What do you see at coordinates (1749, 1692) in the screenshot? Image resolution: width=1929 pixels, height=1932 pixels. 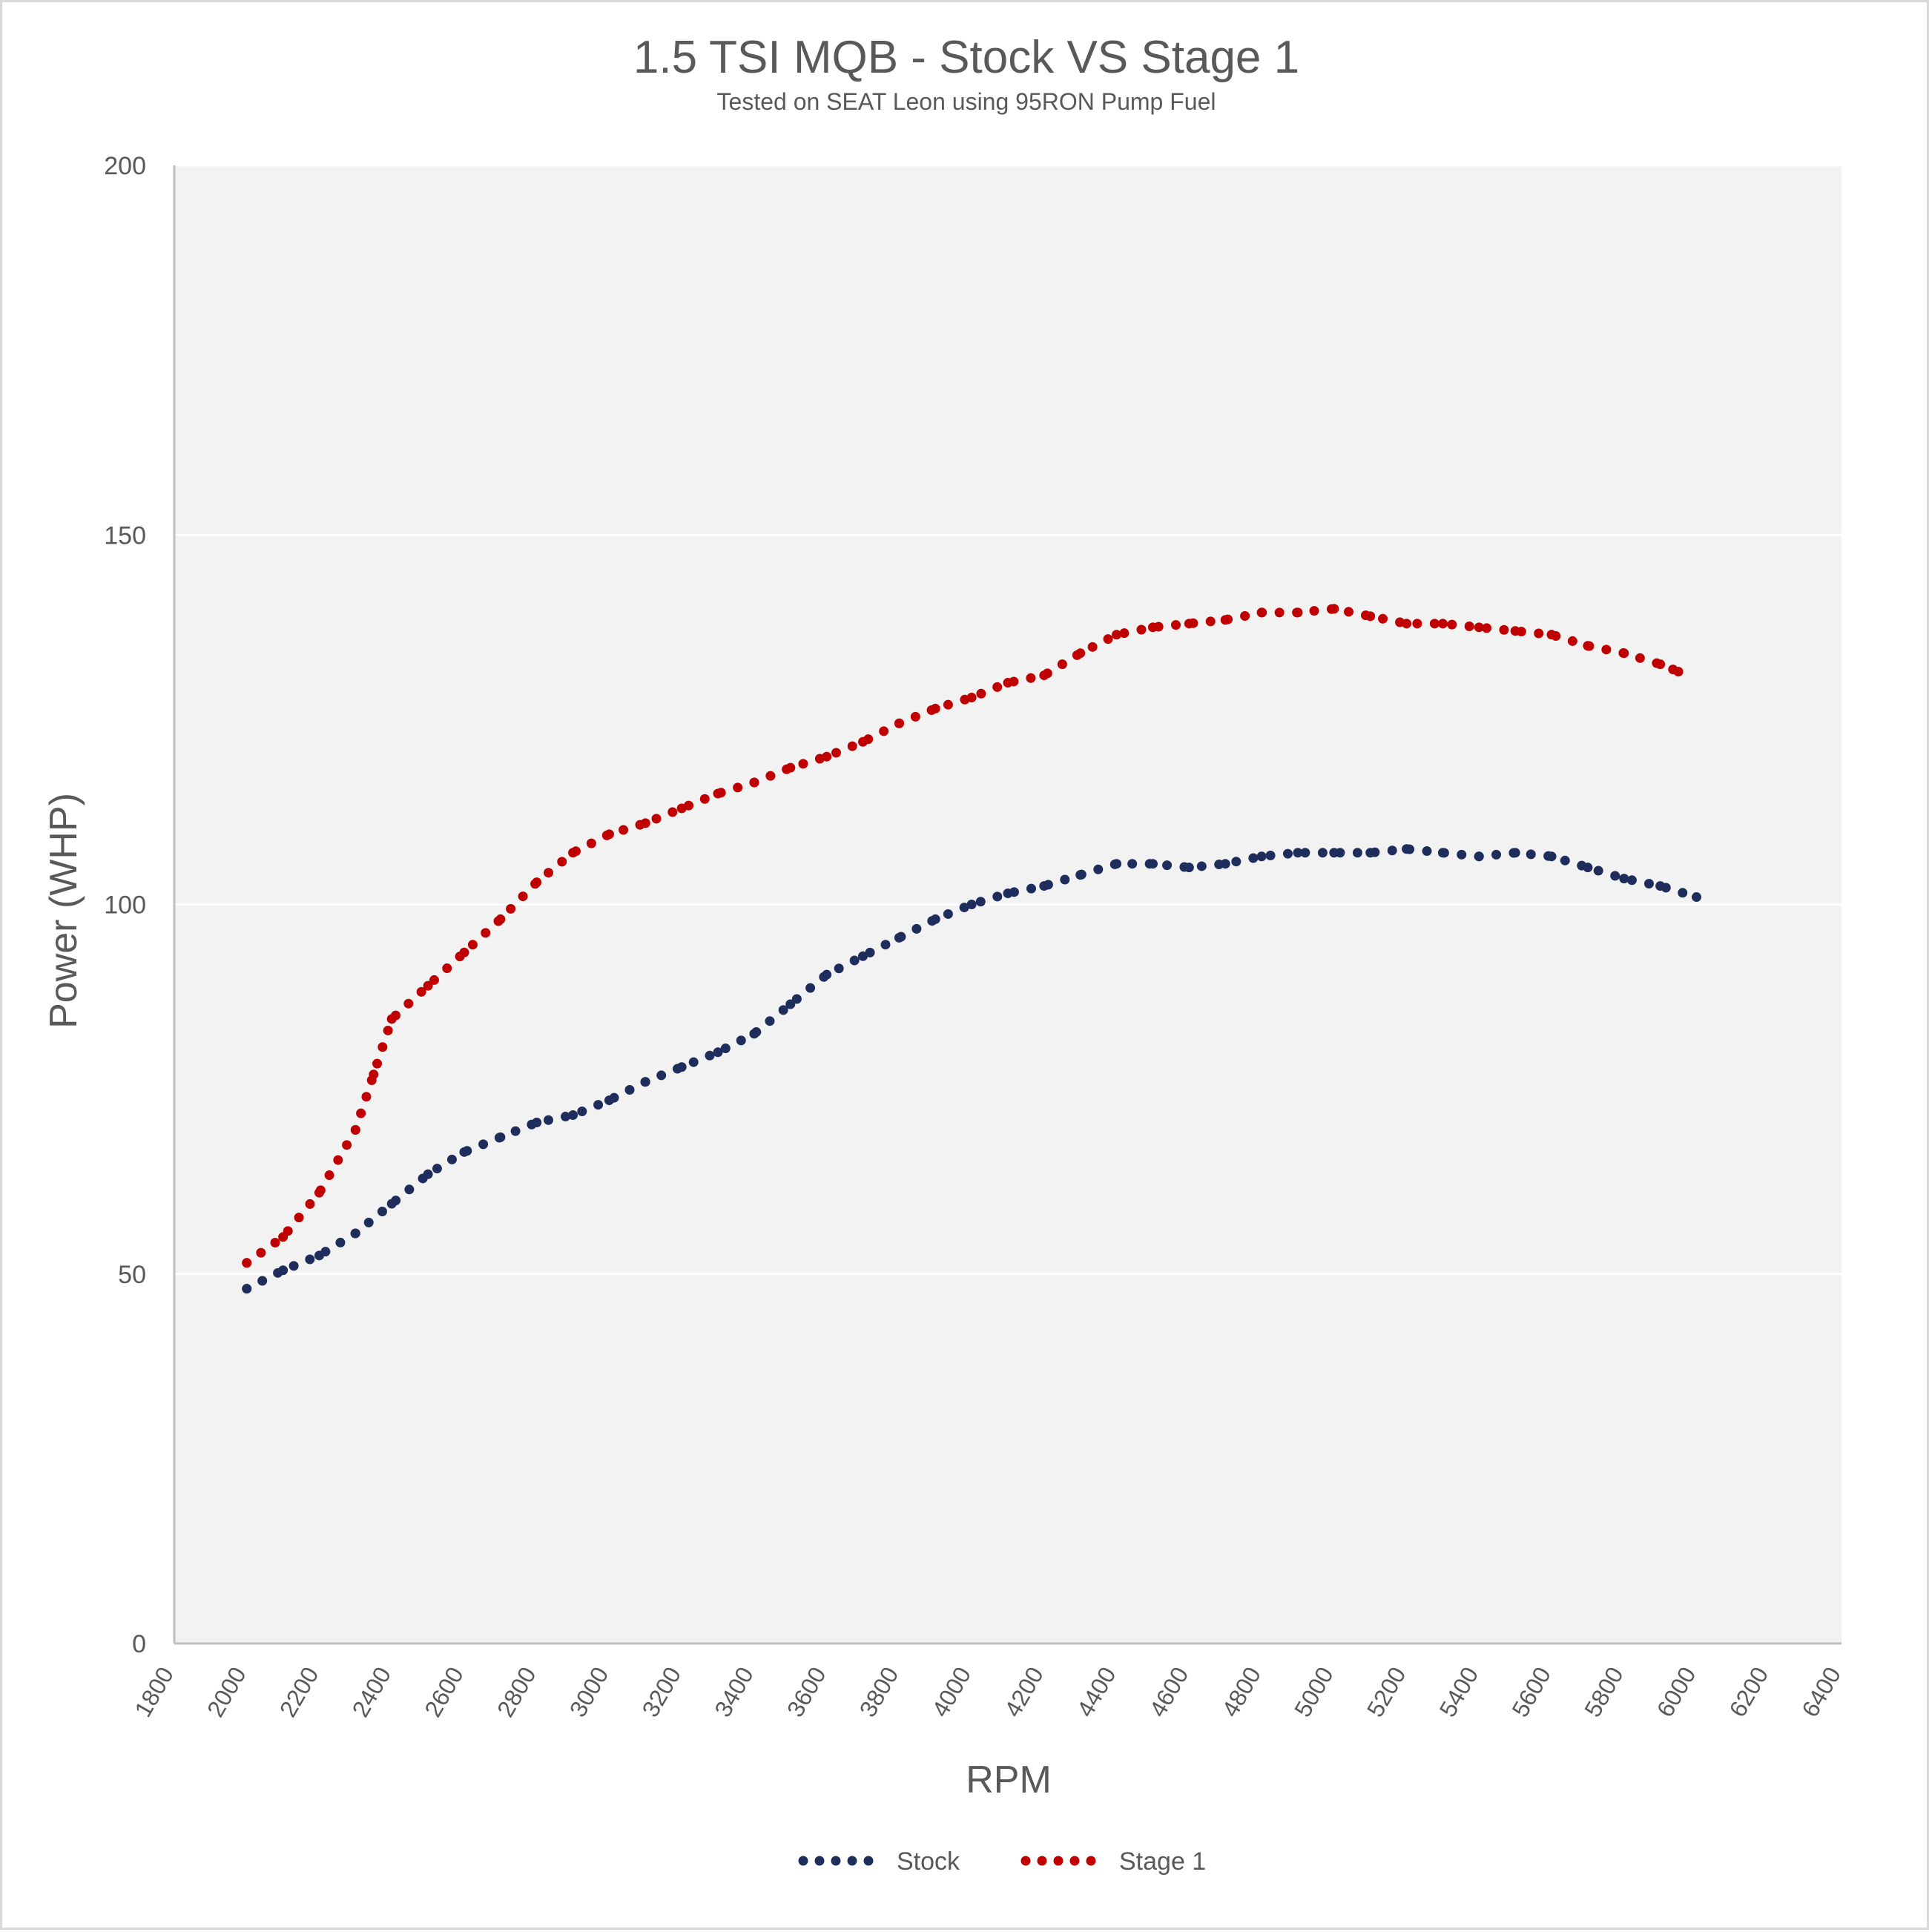 I see `x-tick-label: 6200` at bounding box center [1749, 1692].